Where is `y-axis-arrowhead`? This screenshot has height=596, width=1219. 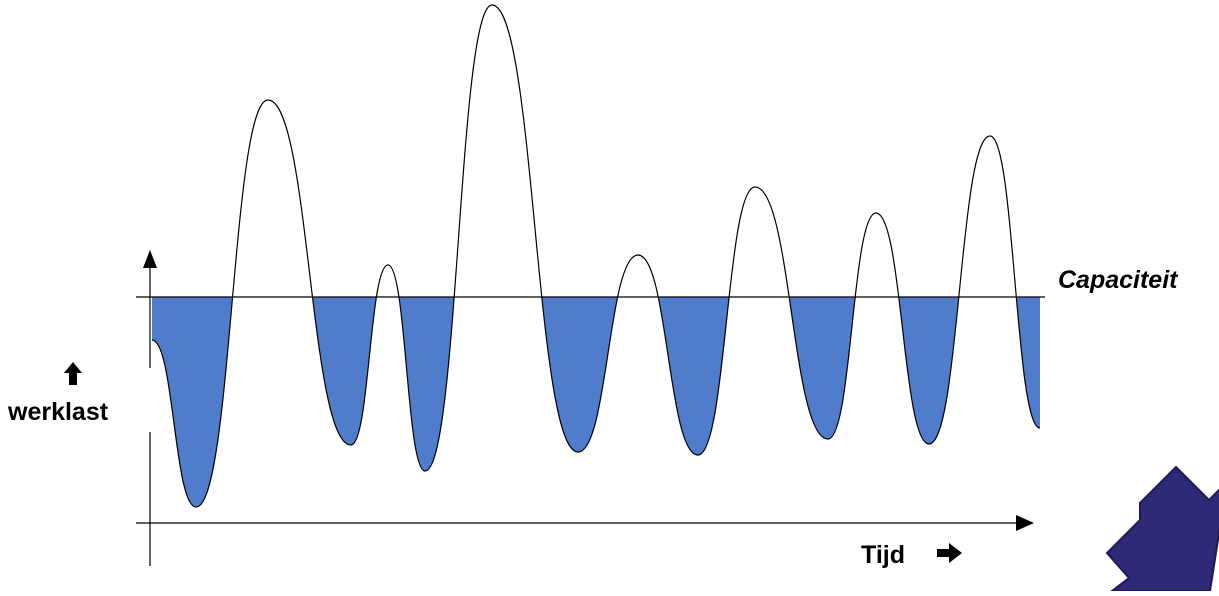 y-axis-arrowhead is located at coordinates (150, 259).